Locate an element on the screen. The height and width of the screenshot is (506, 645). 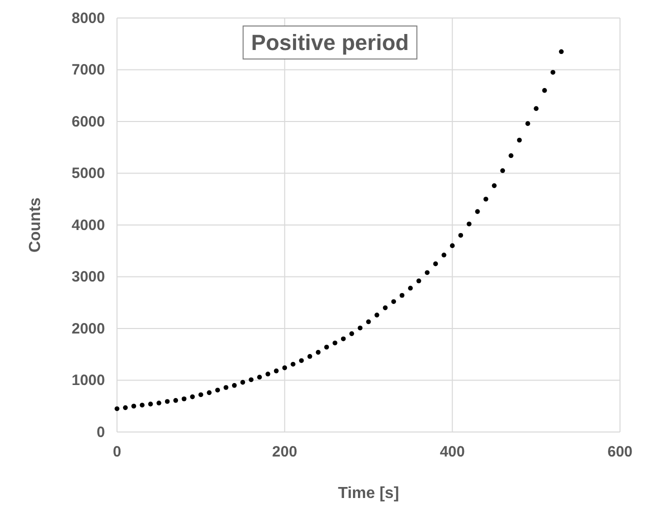
x-axis-title: Time [s] is located at coordinates (369, 493).